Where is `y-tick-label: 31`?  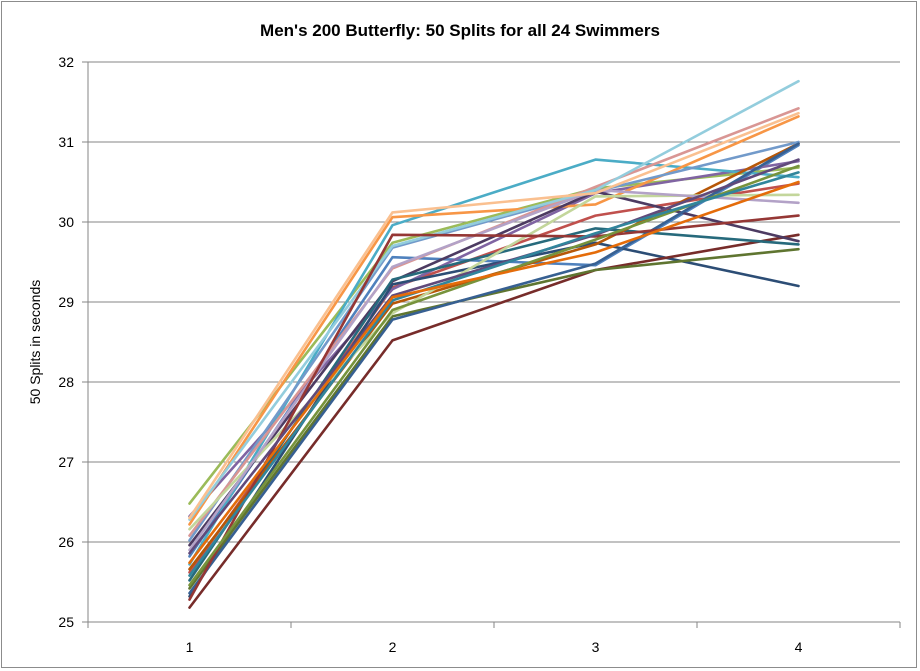 y-tick-label: 31 is located at coordinates (66, 142).